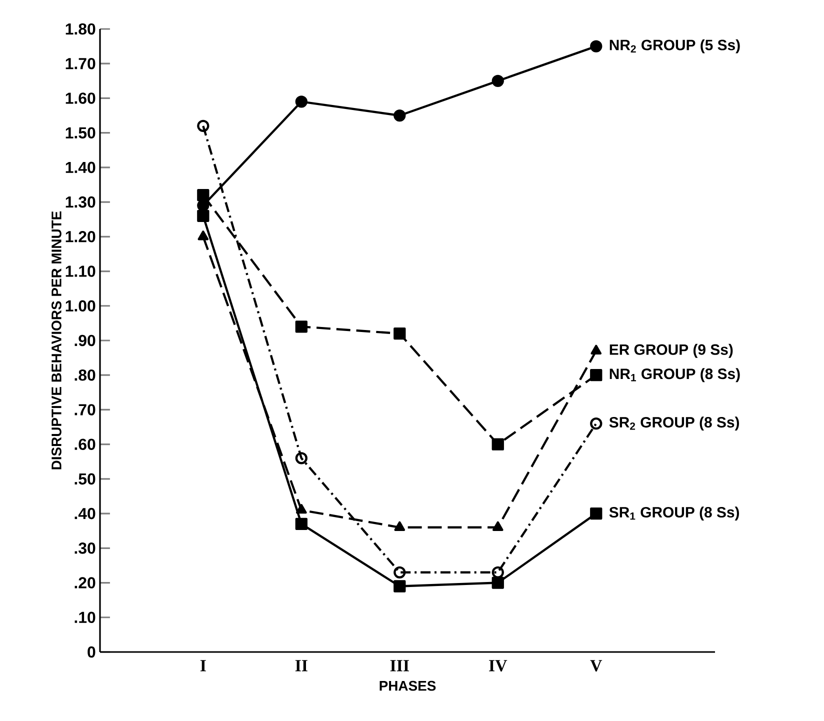  I want to click on y-tick-label: 1.60, so click(81, 98).